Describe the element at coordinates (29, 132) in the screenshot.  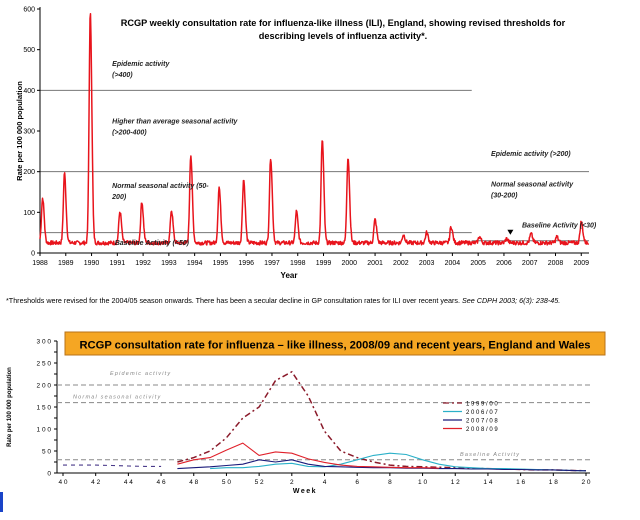
I see `y-tick-label: 300` at that location.